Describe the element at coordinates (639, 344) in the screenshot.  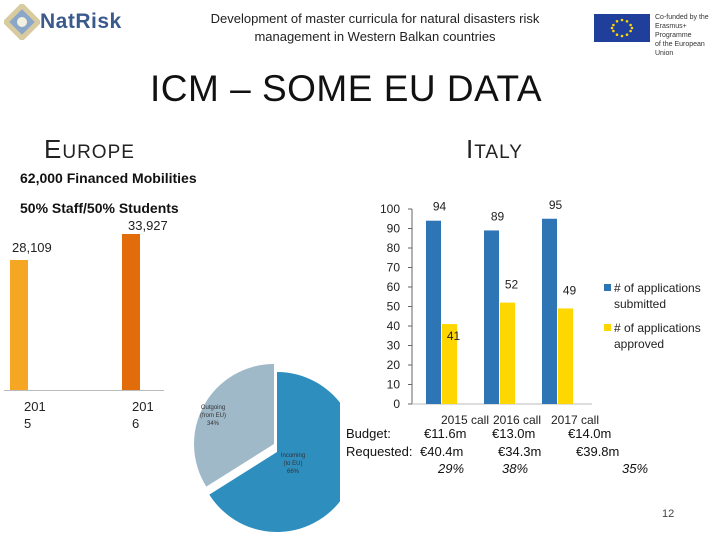
I see `legend-approved-line-2: approved` at that location.